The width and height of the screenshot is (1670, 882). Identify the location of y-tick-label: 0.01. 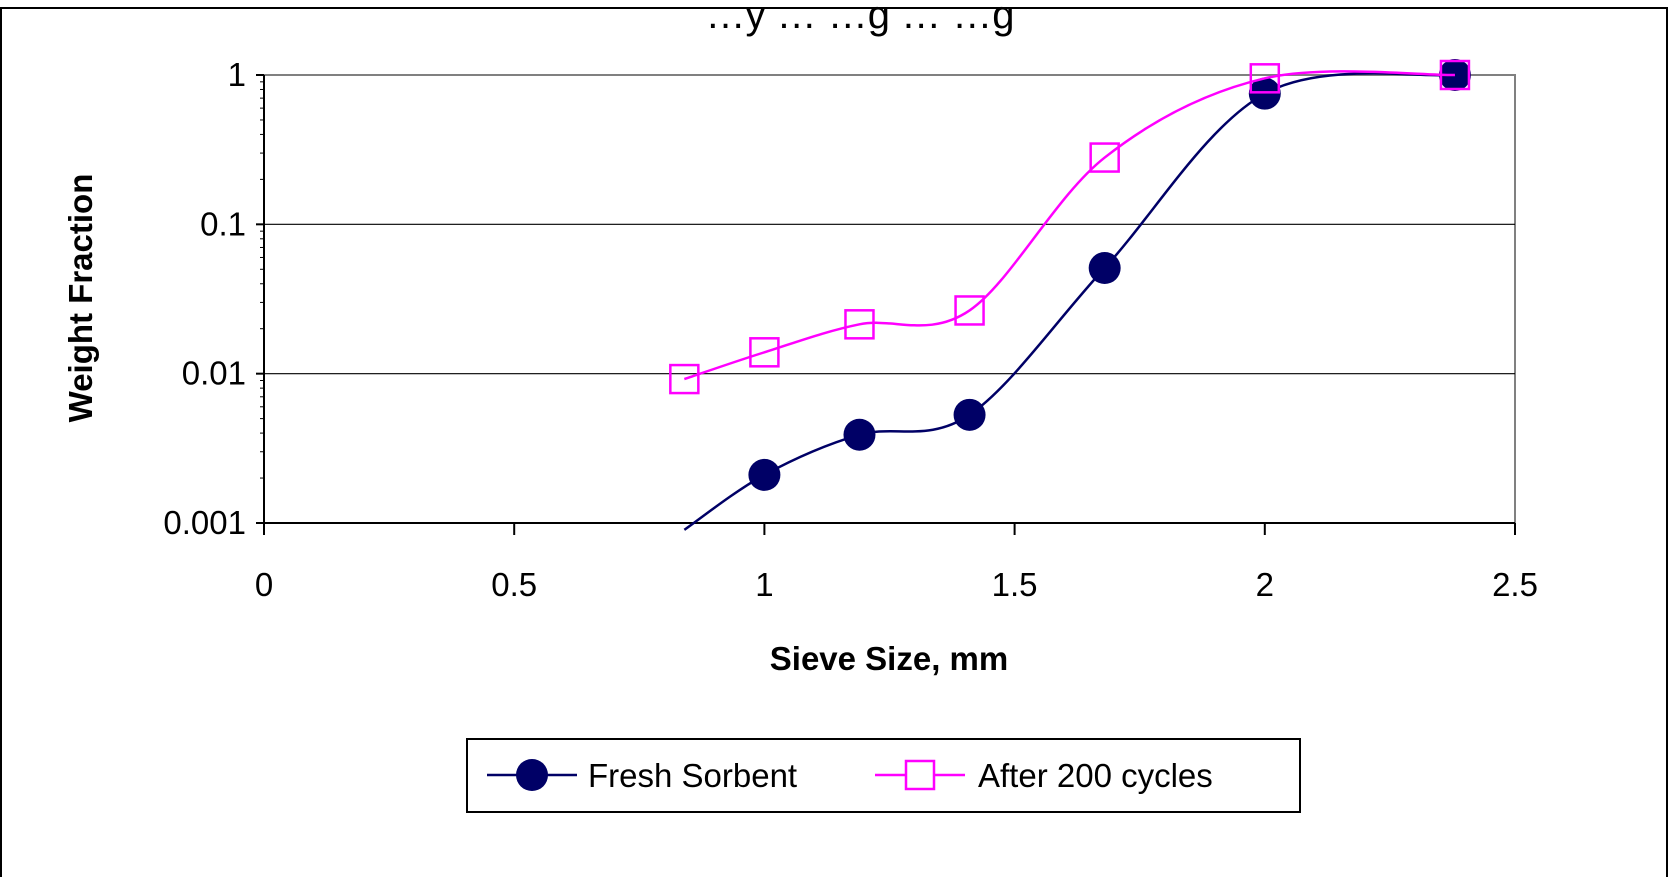
(214, 373).